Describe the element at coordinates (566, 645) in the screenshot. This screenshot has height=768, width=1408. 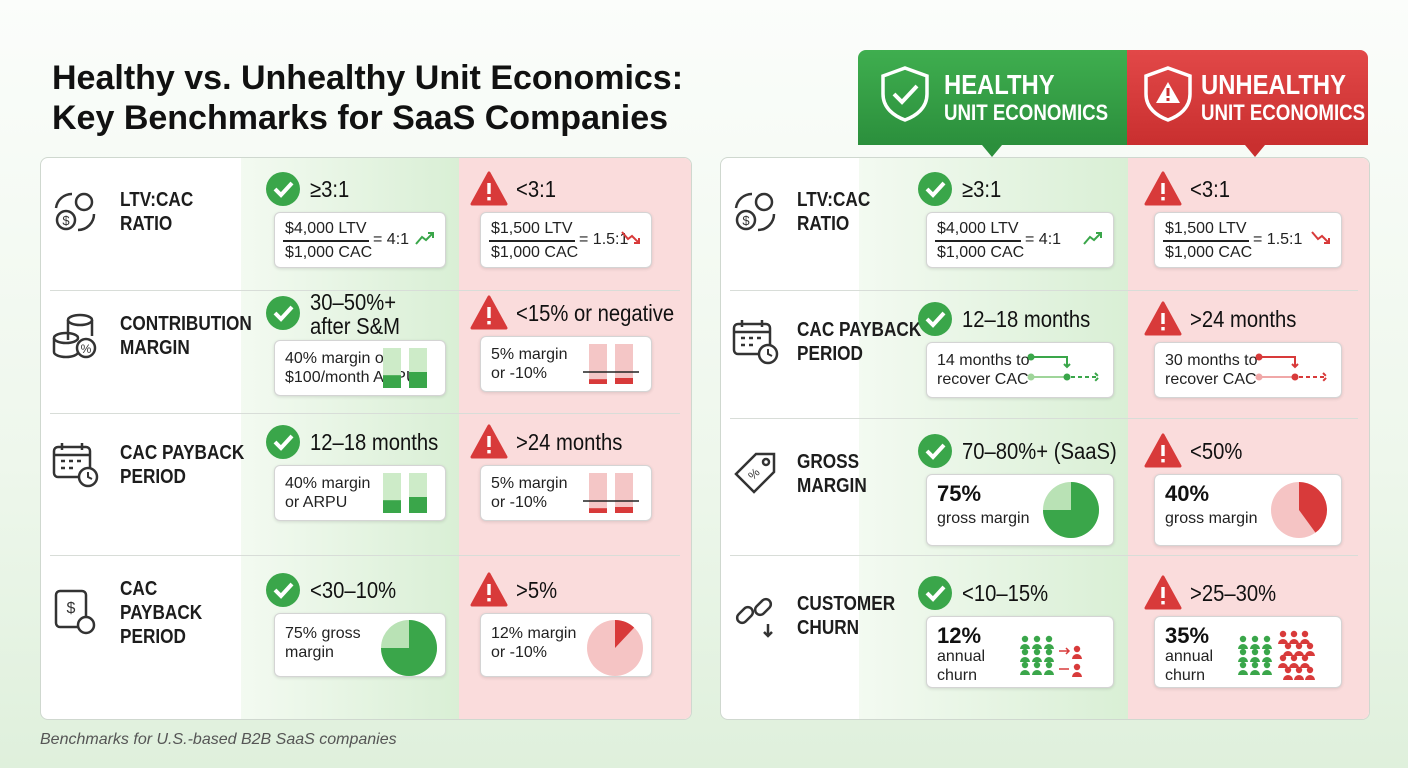
I see `note-box: 12% margin or -10%` at that location.